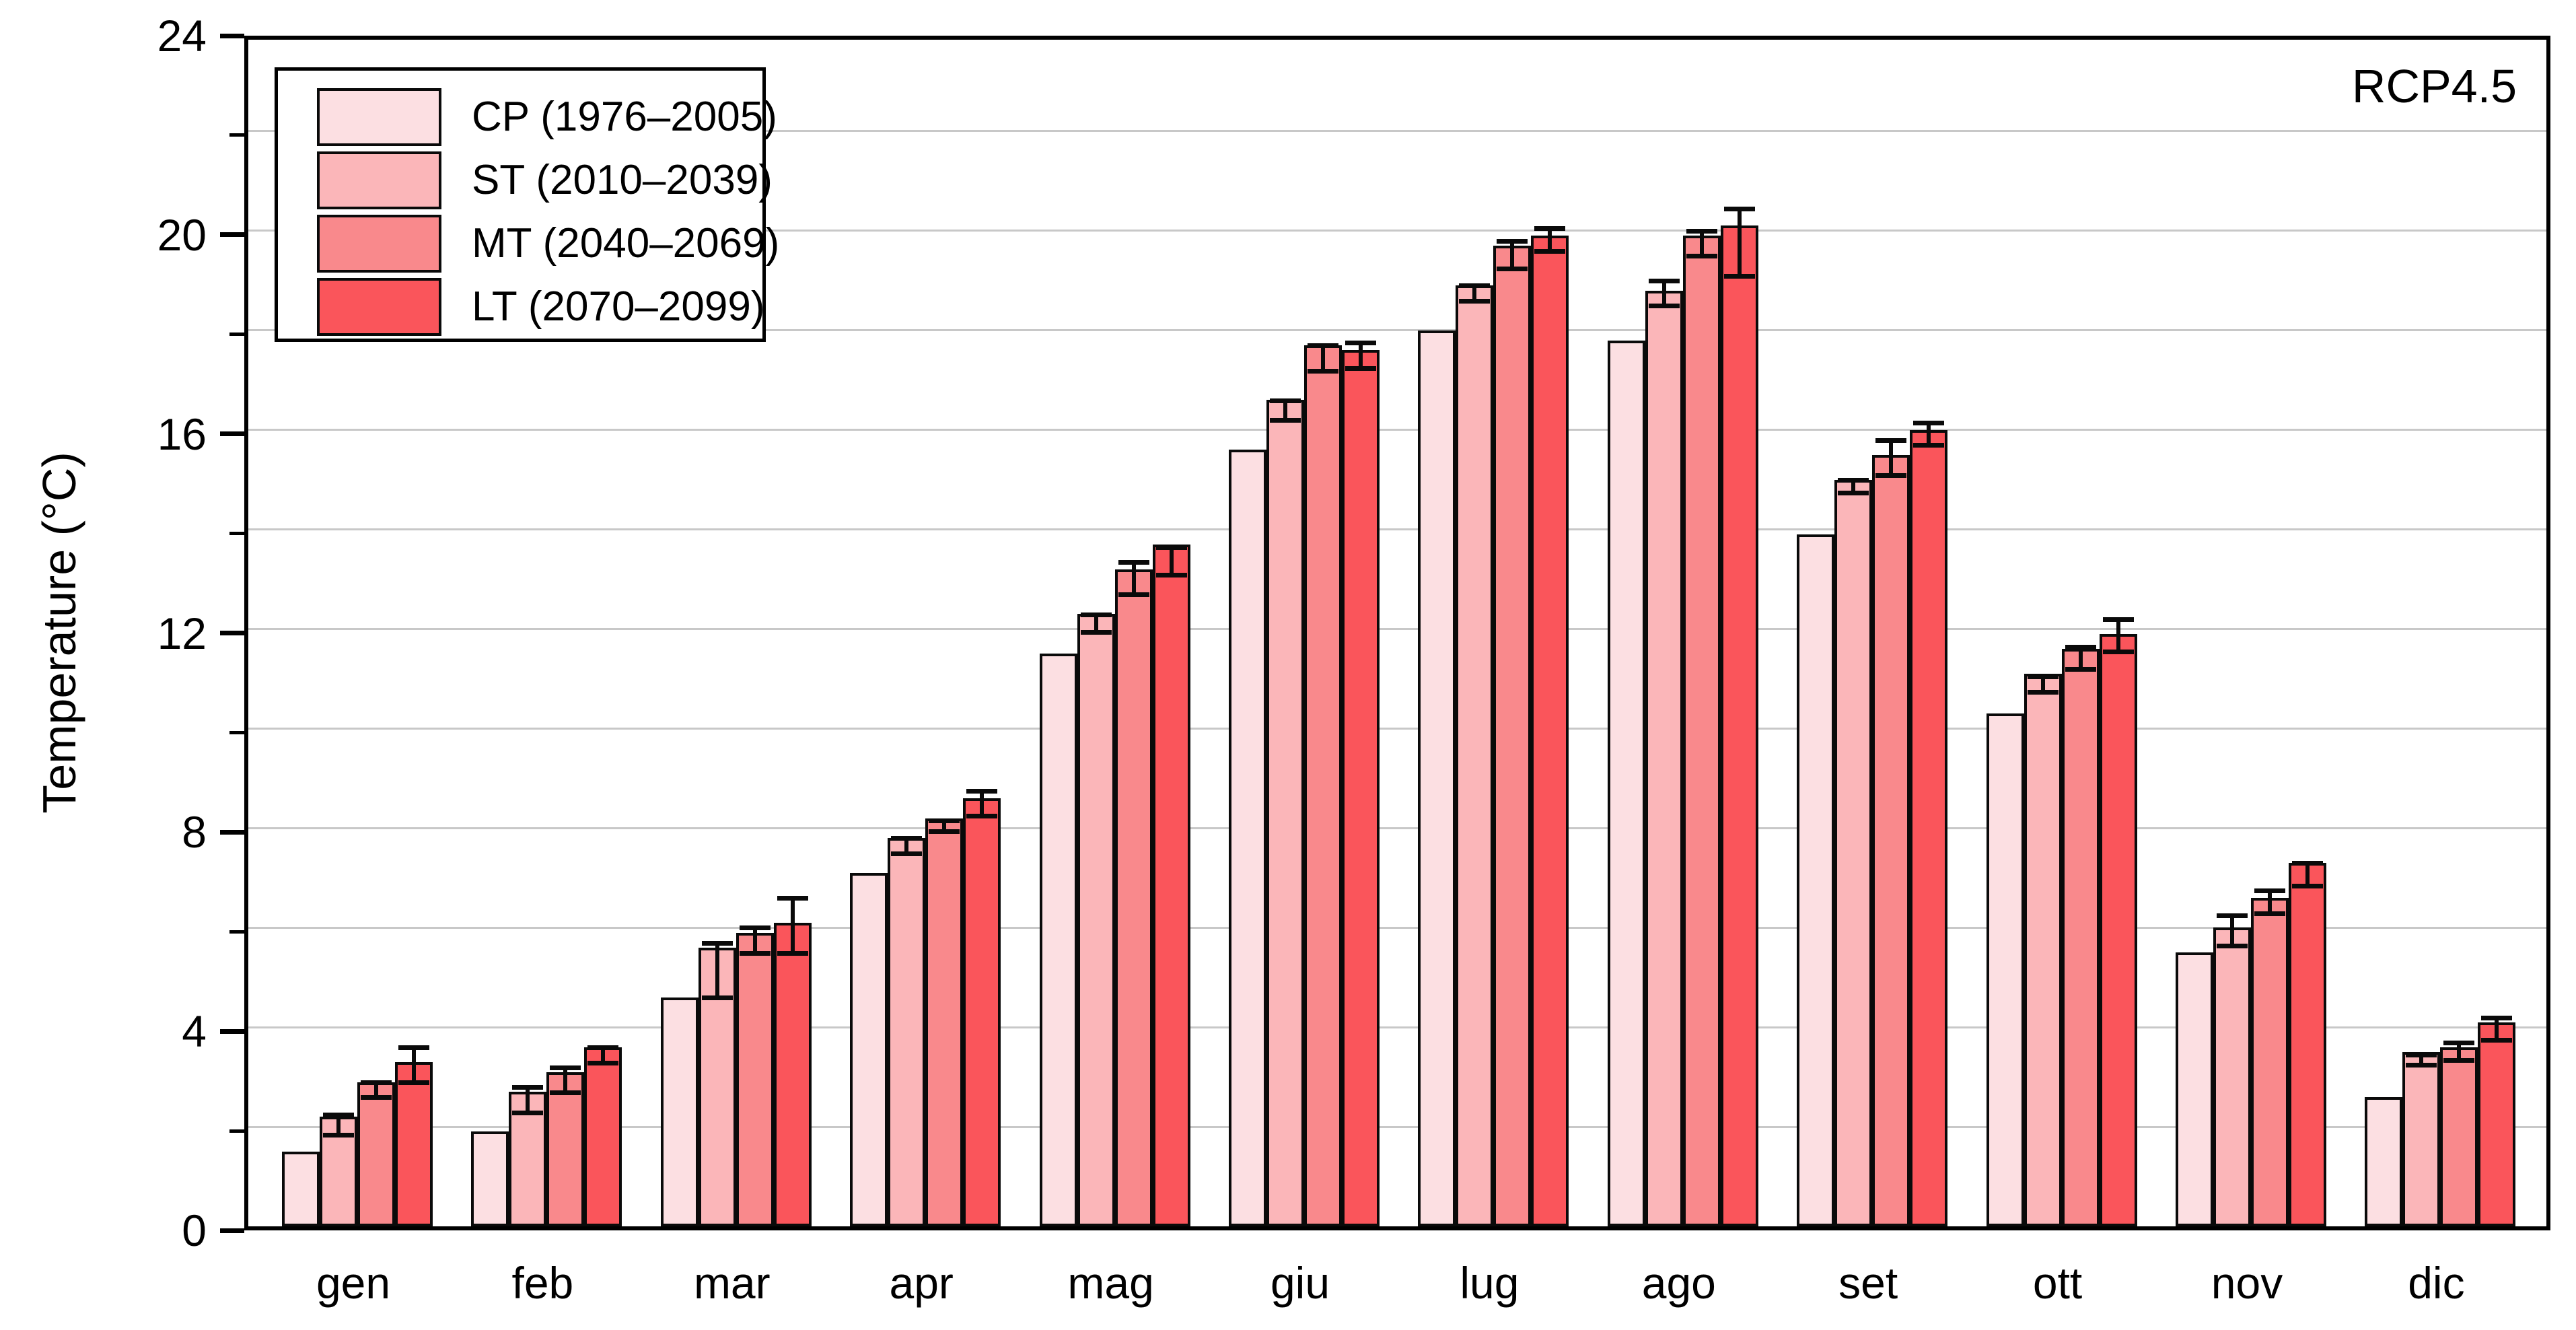 Image resolution: width=2576 pixels, height=1330 pixels. What do you see at coordinates (1437, 778) in the screenshot?
I see `bar-lug-cp` at bounding box center [1437, 778].